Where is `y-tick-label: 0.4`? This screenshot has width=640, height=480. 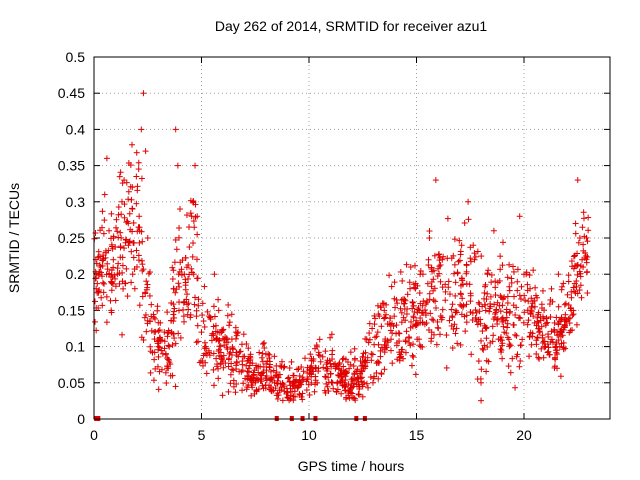
y-tick-label: 0.4 is located at coordinates (76, 129).